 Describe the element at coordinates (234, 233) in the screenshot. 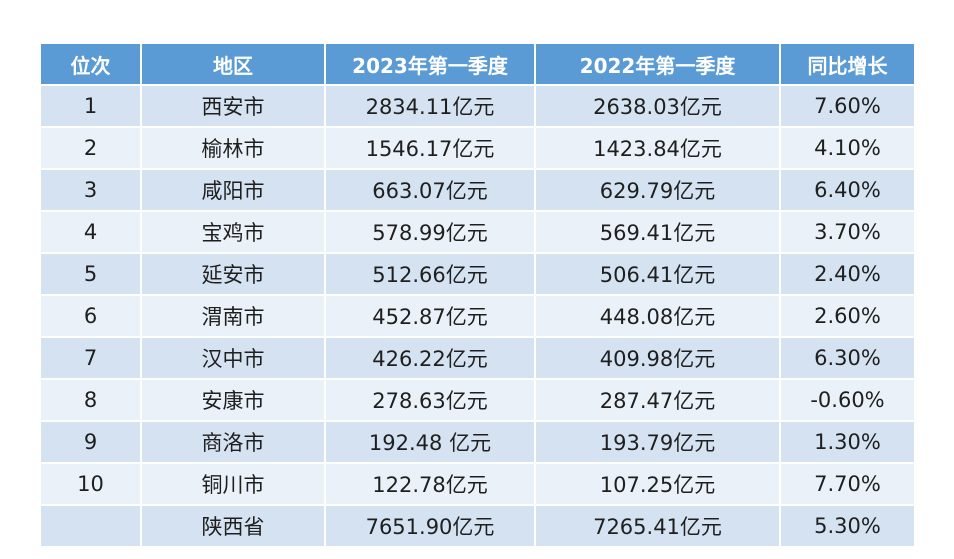

I see `cell-region: 宝鸡市` at that location.